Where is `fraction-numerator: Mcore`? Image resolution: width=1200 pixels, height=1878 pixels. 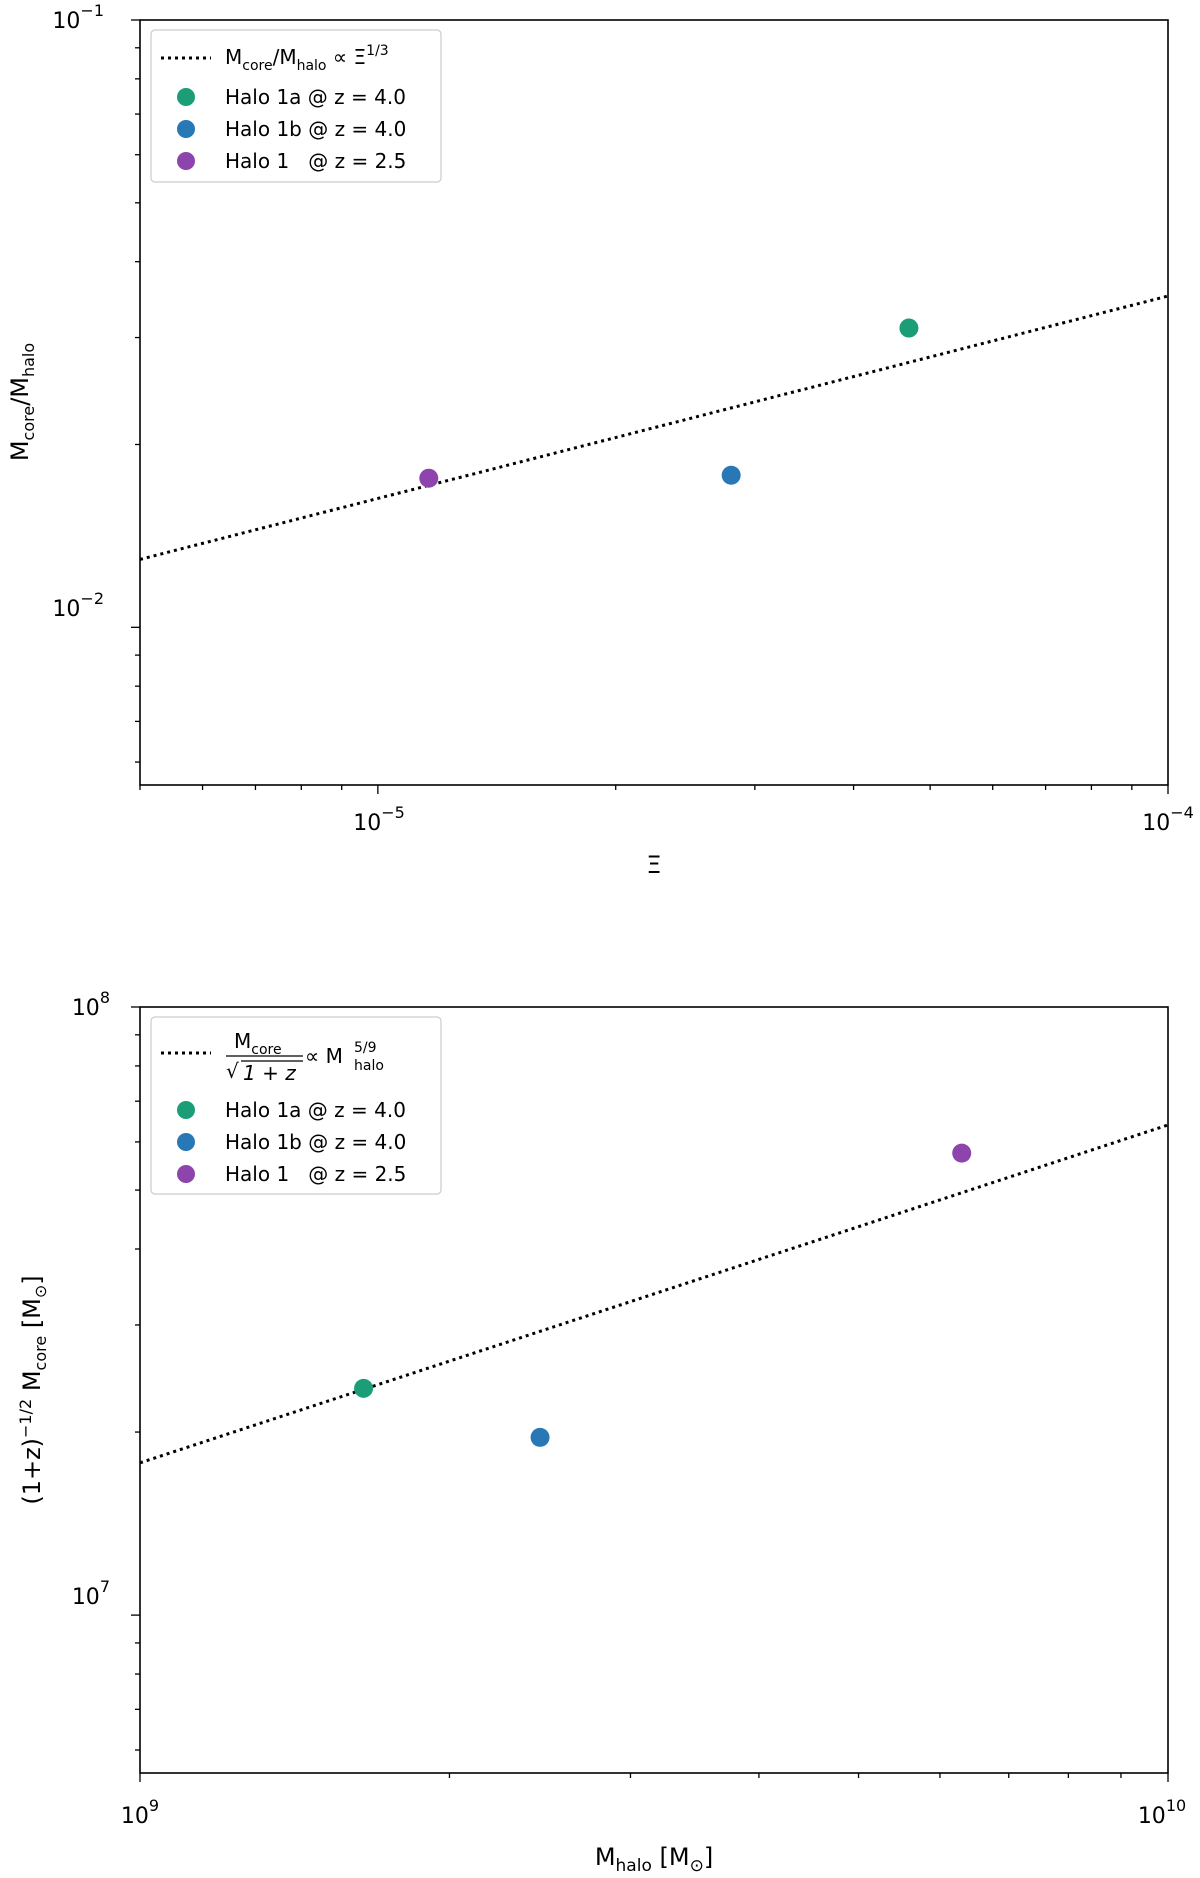 fraction-numerator: Mcore is located at coordinates (258, 1043).